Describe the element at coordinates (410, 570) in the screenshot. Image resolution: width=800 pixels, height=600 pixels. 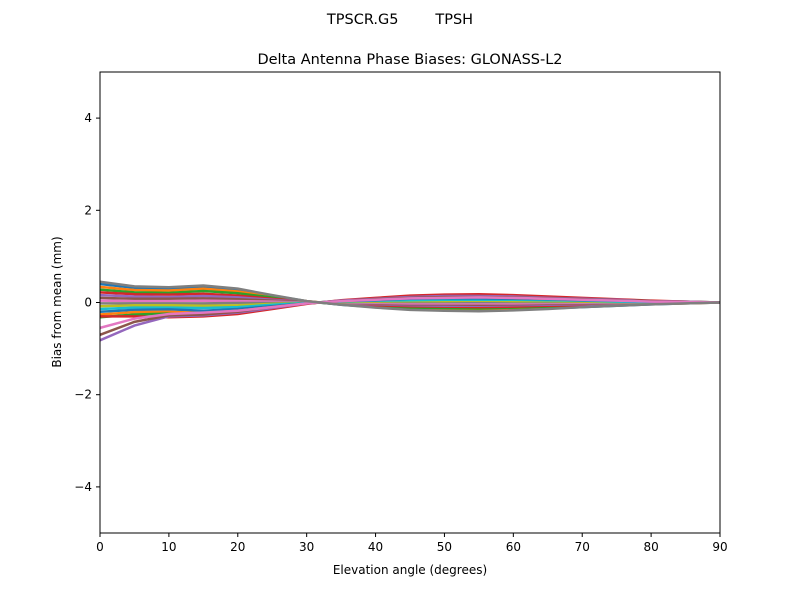
I see `x-axis-label: Elevation angle (degrees)` at that location.